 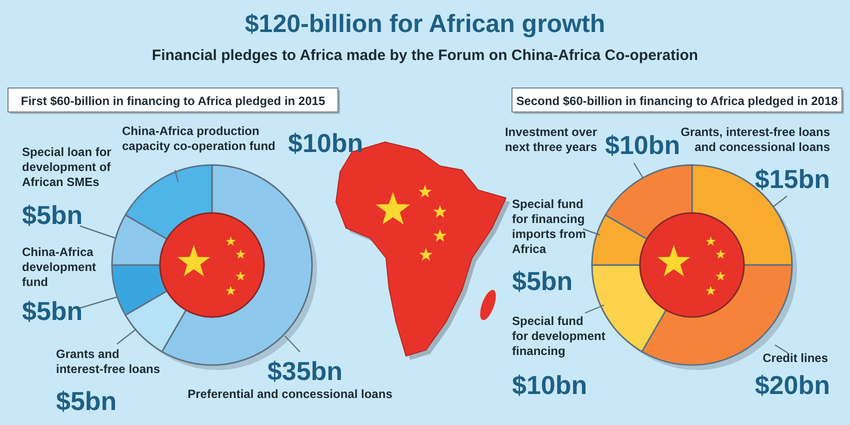 I want to click on slice-label: Investment over next three years, so click(x=551, y=139).